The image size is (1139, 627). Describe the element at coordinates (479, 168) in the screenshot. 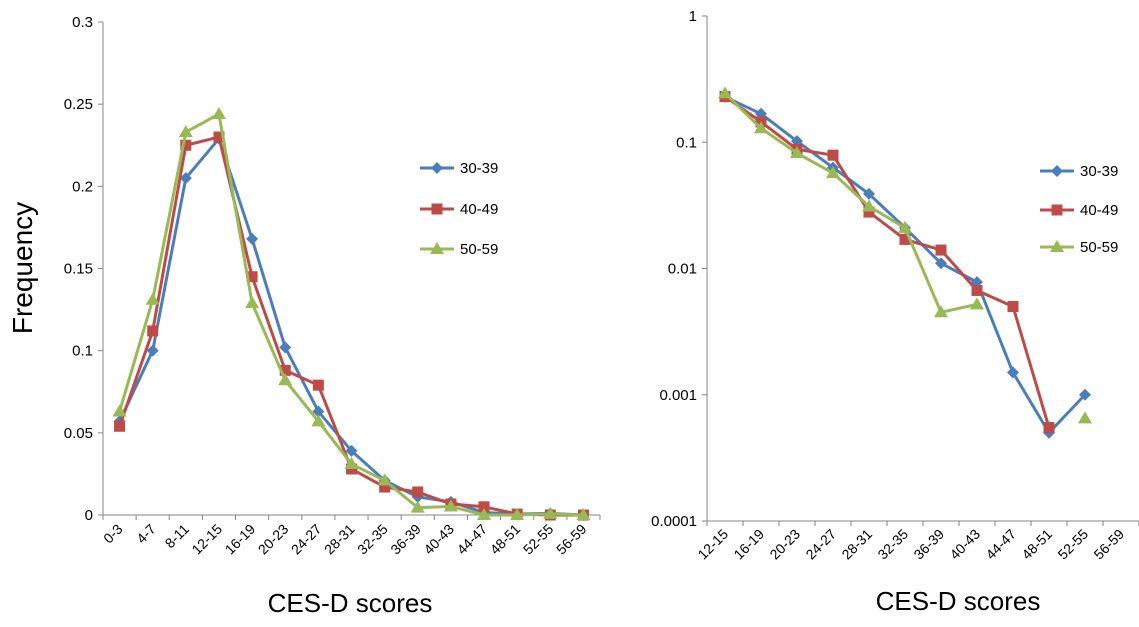

I see `legend-label: 30-39` at that location.